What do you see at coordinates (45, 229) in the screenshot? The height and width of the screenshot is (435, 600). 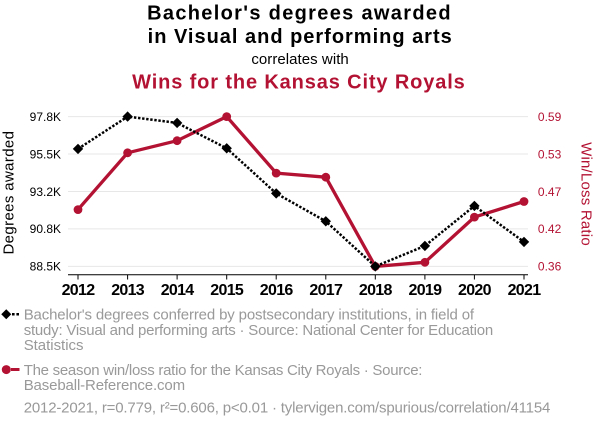 I see `svg-text: 90.8K` at bounding box center [45, 229].